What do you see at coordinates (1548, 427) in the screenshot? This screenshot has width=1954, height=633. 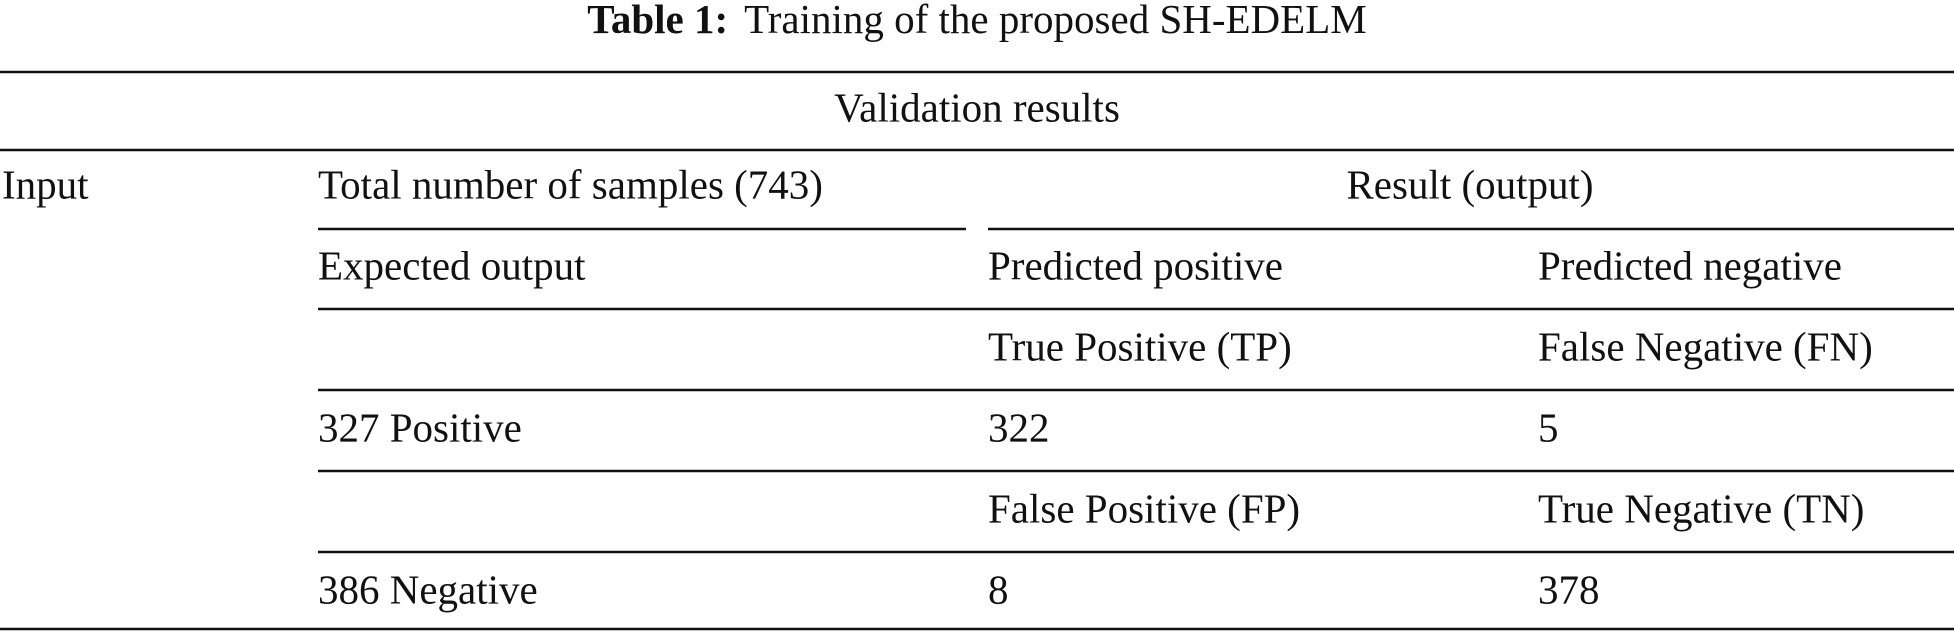 I see `cell: 5` at bounding box center [1548, 427].